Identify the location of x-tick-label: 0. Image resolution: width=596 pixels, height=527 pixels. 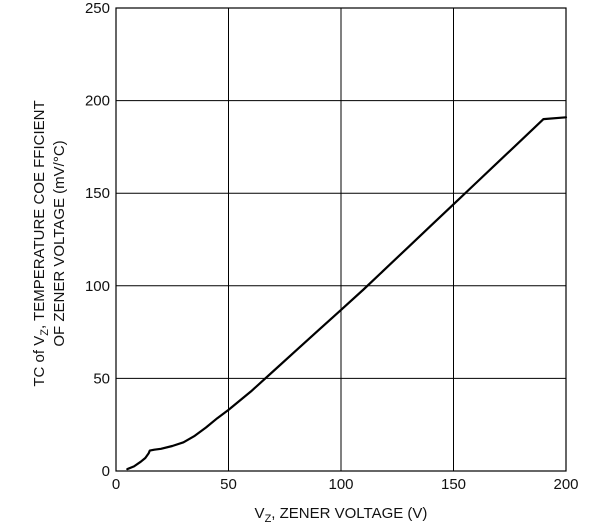
(116, 484).